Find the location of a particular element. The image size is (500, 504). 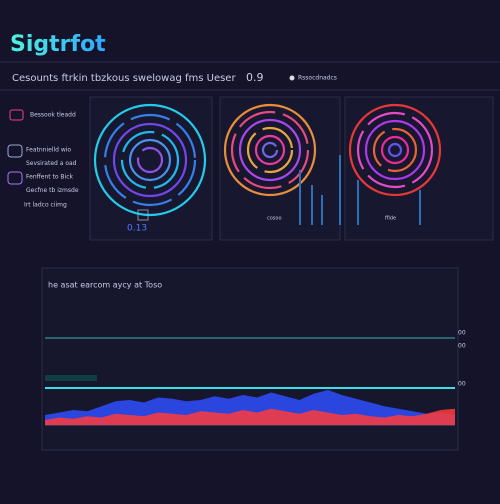

panel-label: cosoo is located at coordinates (274, 219).